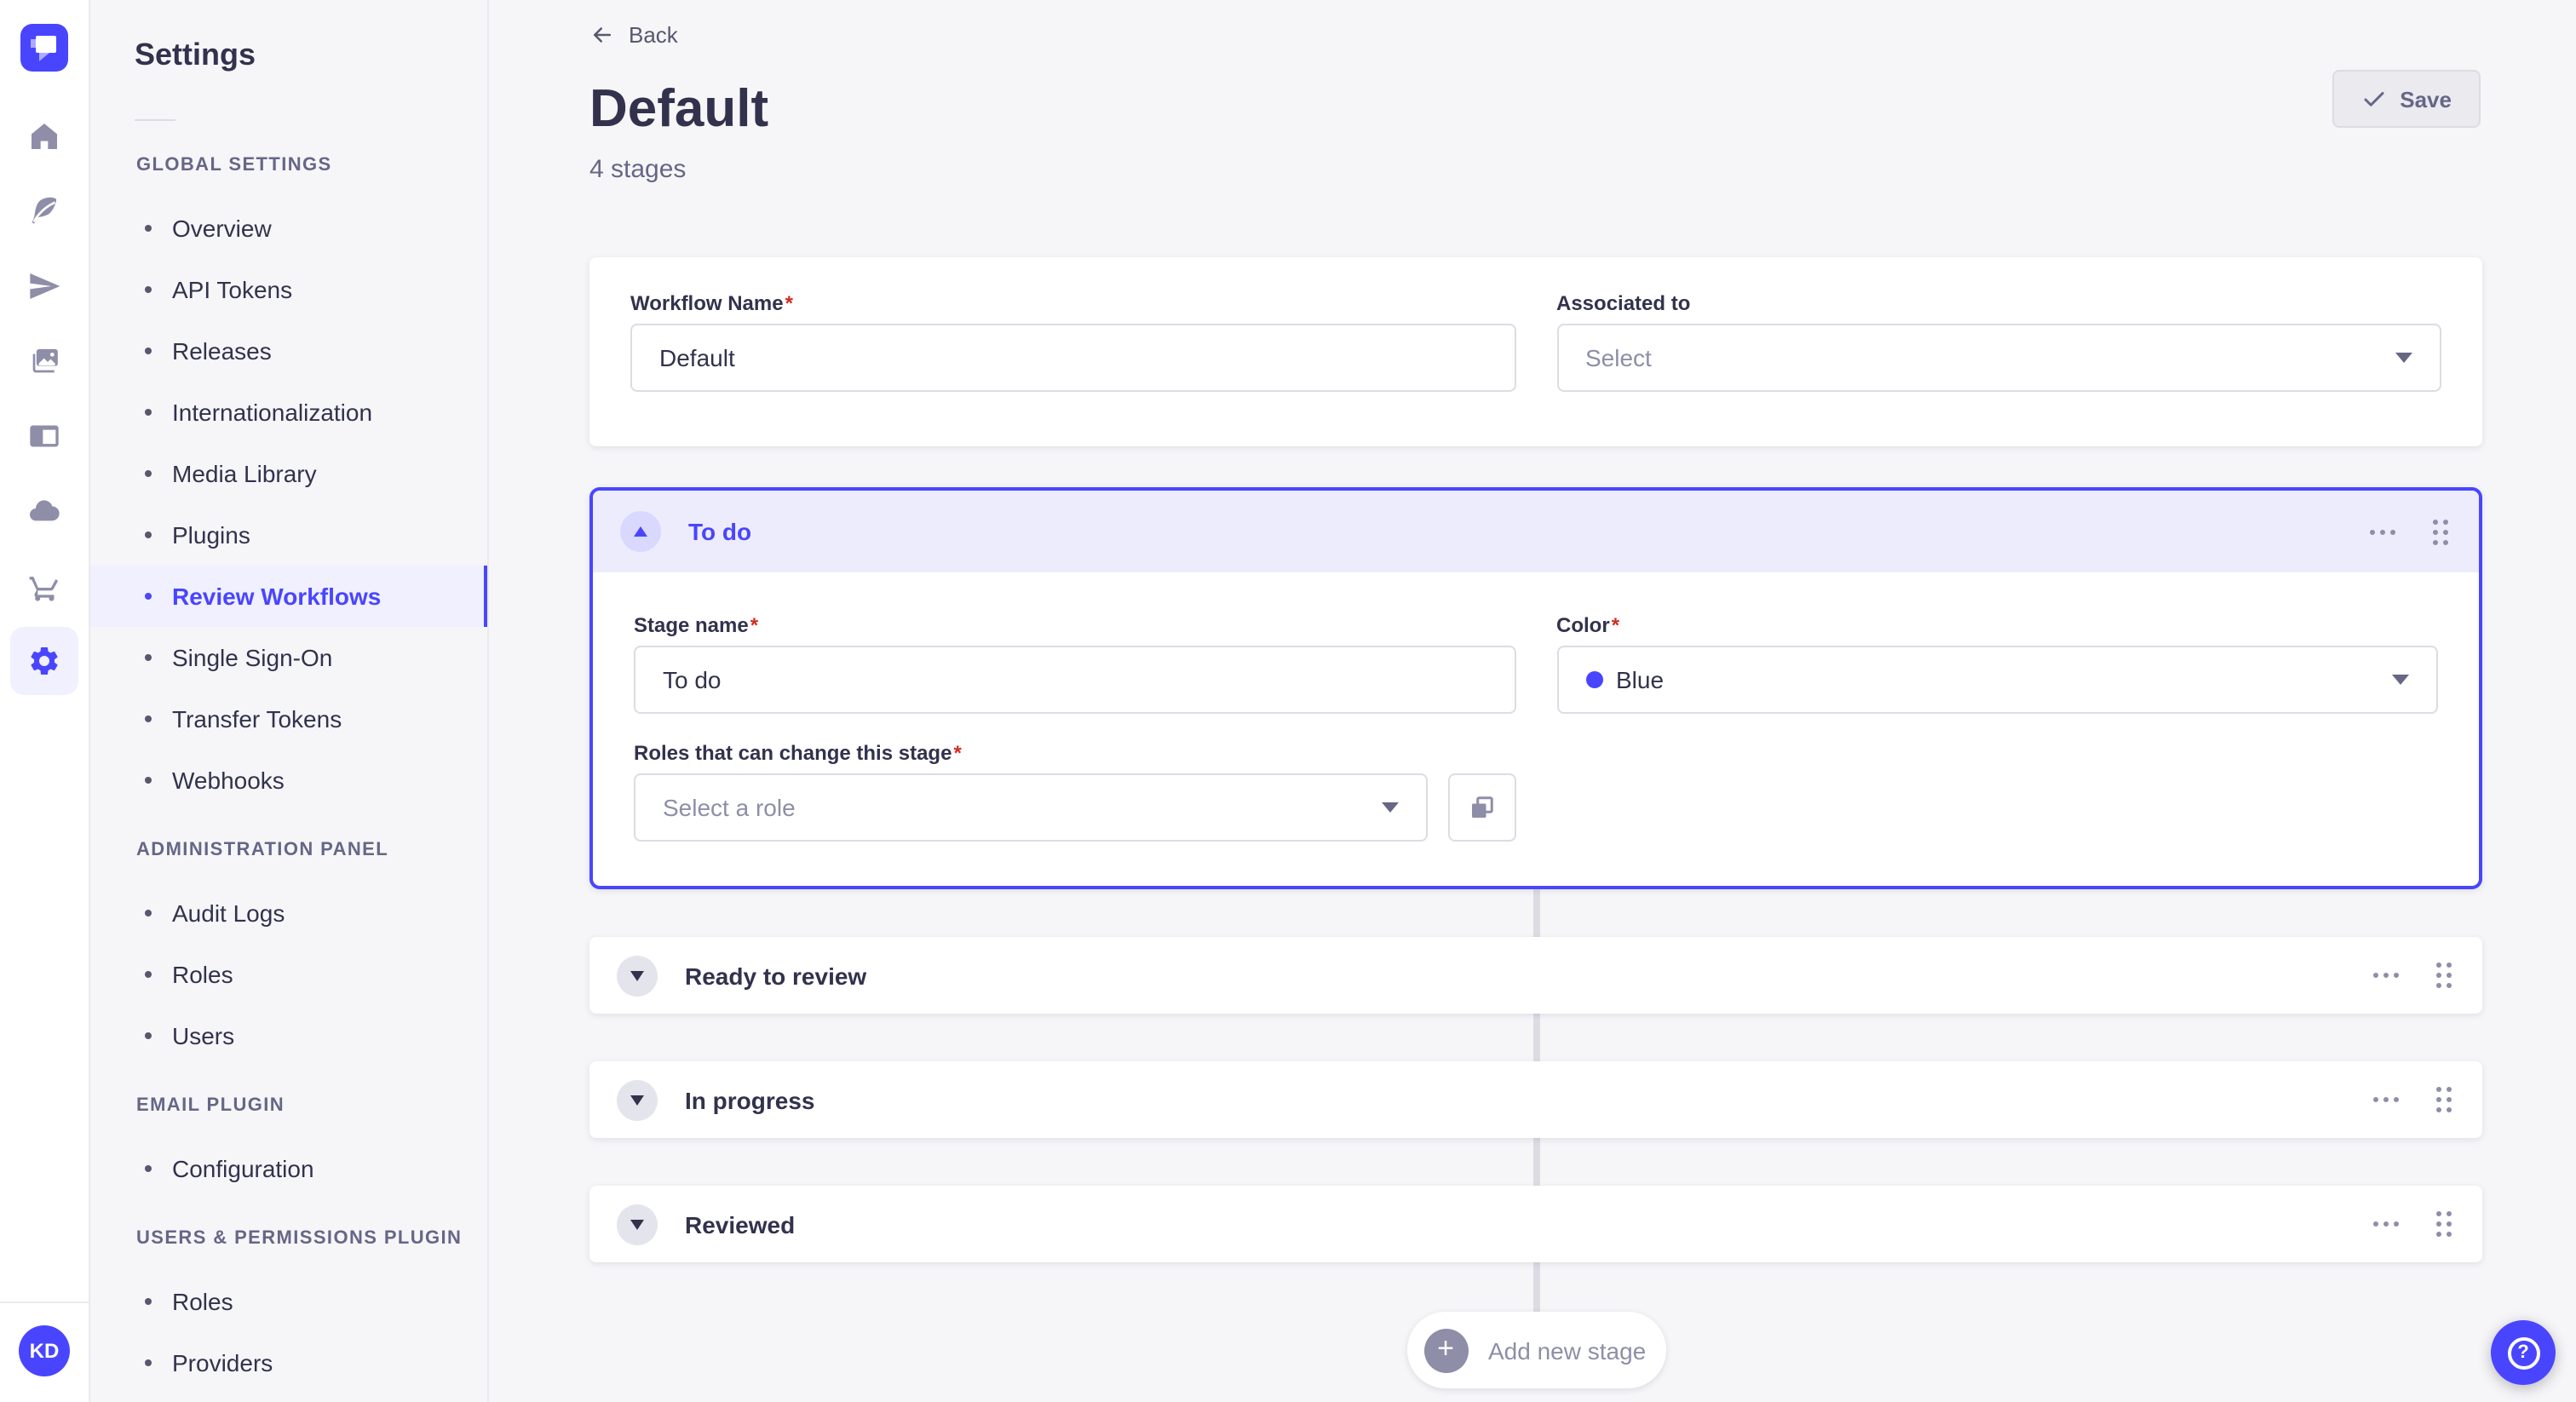 The image size is (2576, 1402). Describe the element at coordinates (229, 780) in the screenshot. I see `sidebar-item-label: Webhooks` at that location.